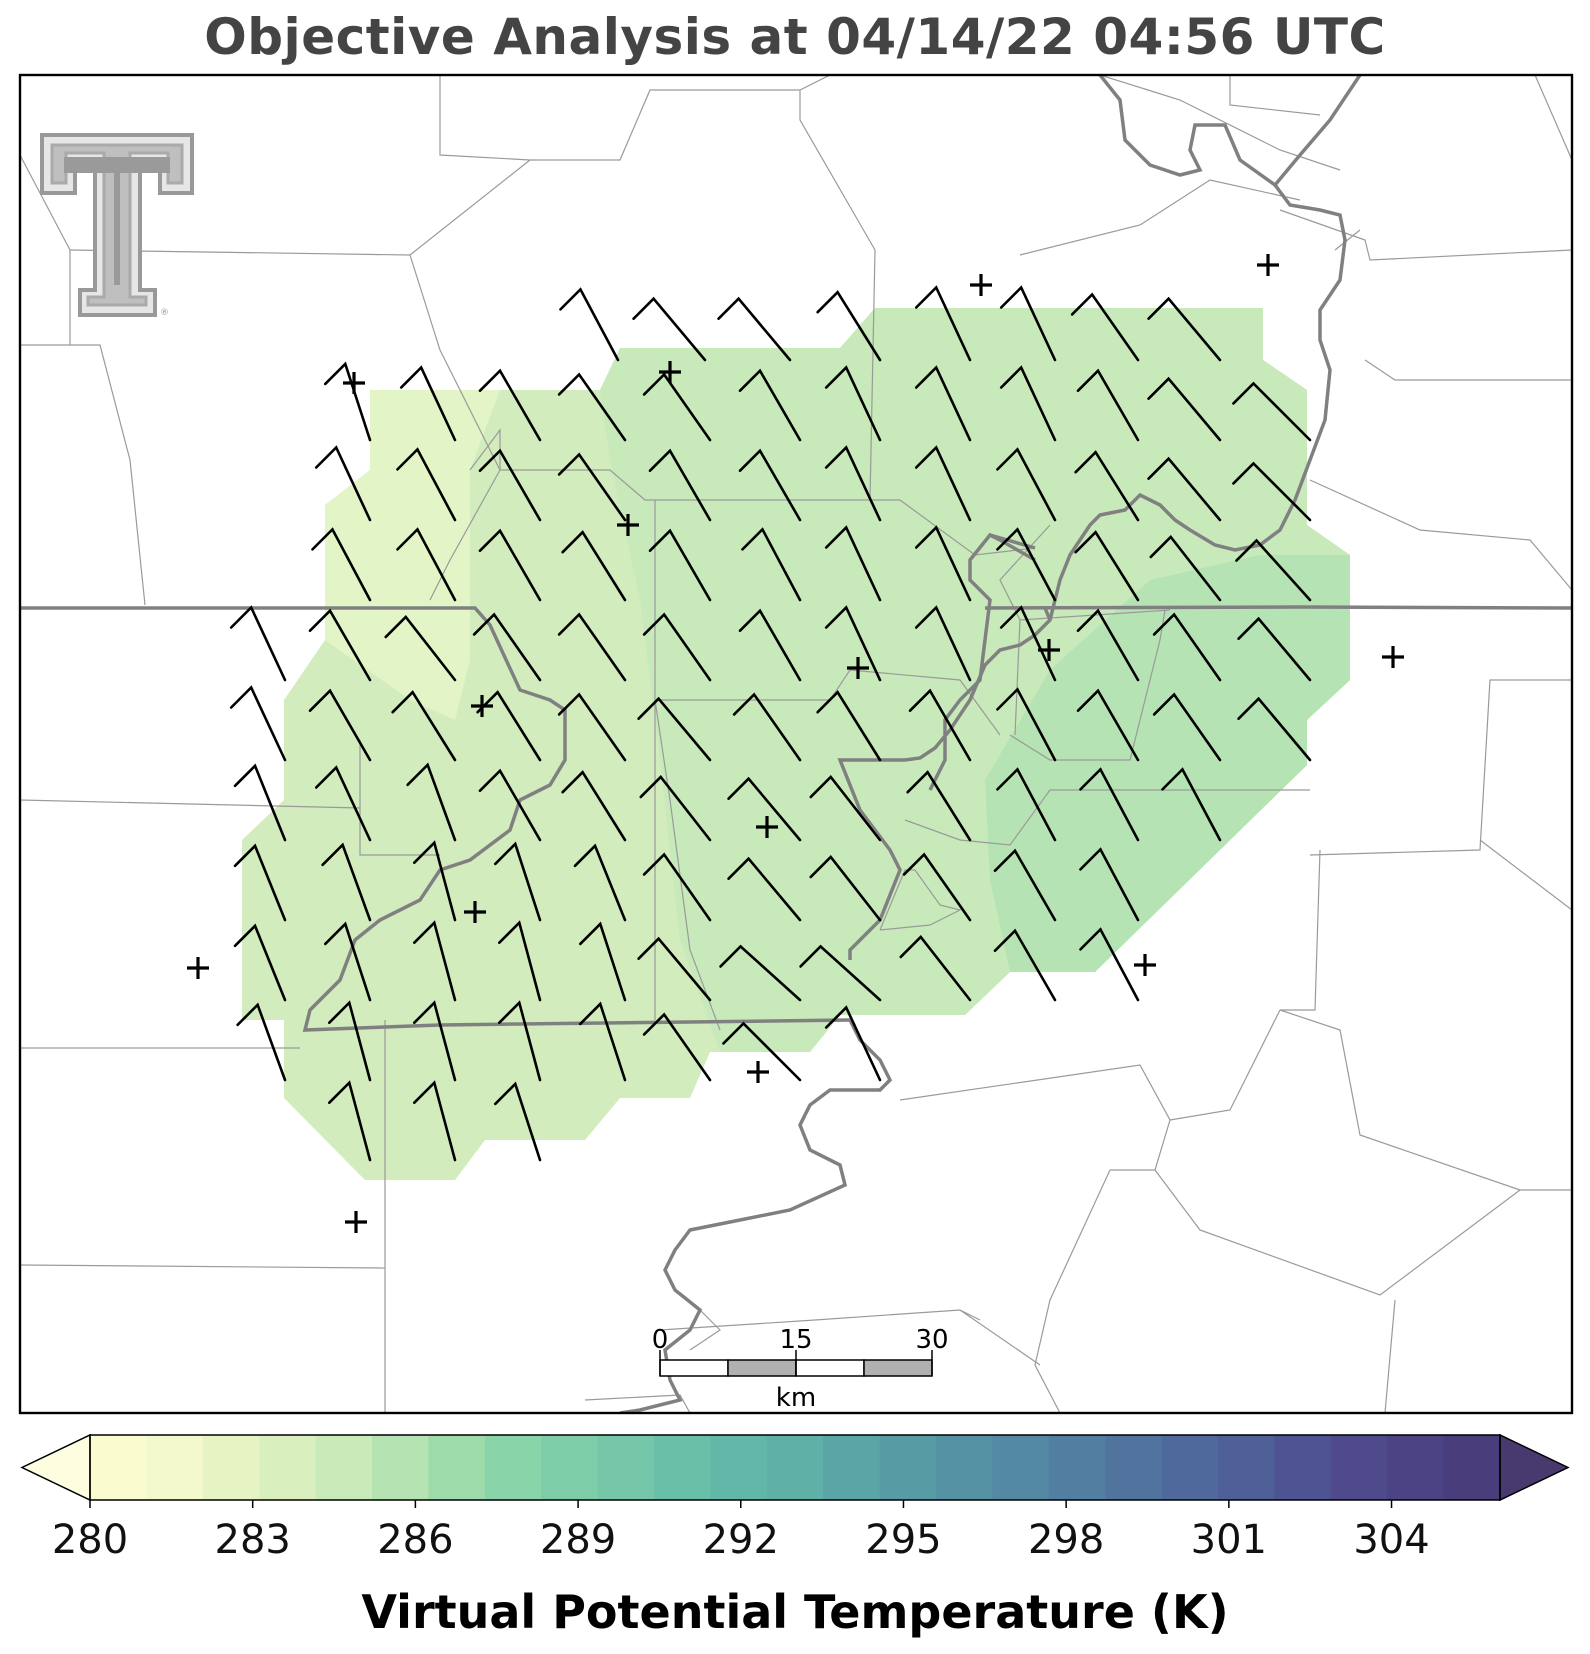 The image size is (1590, 1654). I want to click on texas-tech-logo: ®, so click(117, 225).